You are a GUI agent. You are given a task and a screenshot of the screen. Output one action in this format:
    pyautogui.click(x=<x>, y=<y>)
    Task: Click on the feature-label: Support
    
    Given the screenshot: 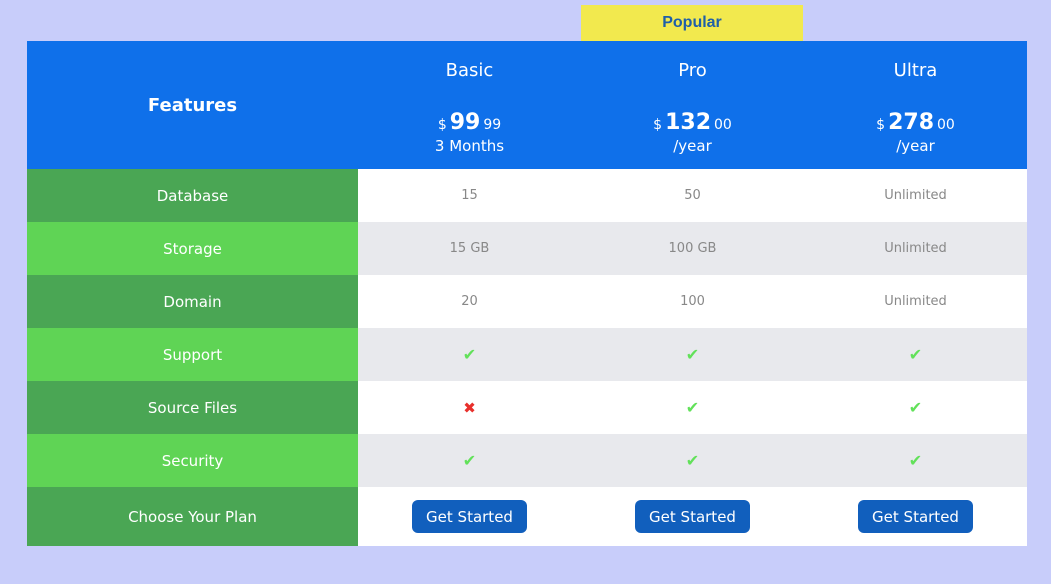 What is the action you would take?
    pyautogui.click(x=192, y=354)
    